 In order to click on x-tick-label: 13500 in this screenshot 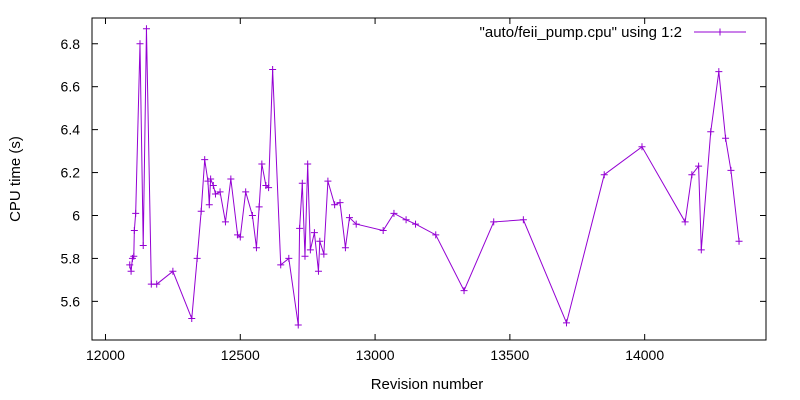, I will do `click(509, 355)`.